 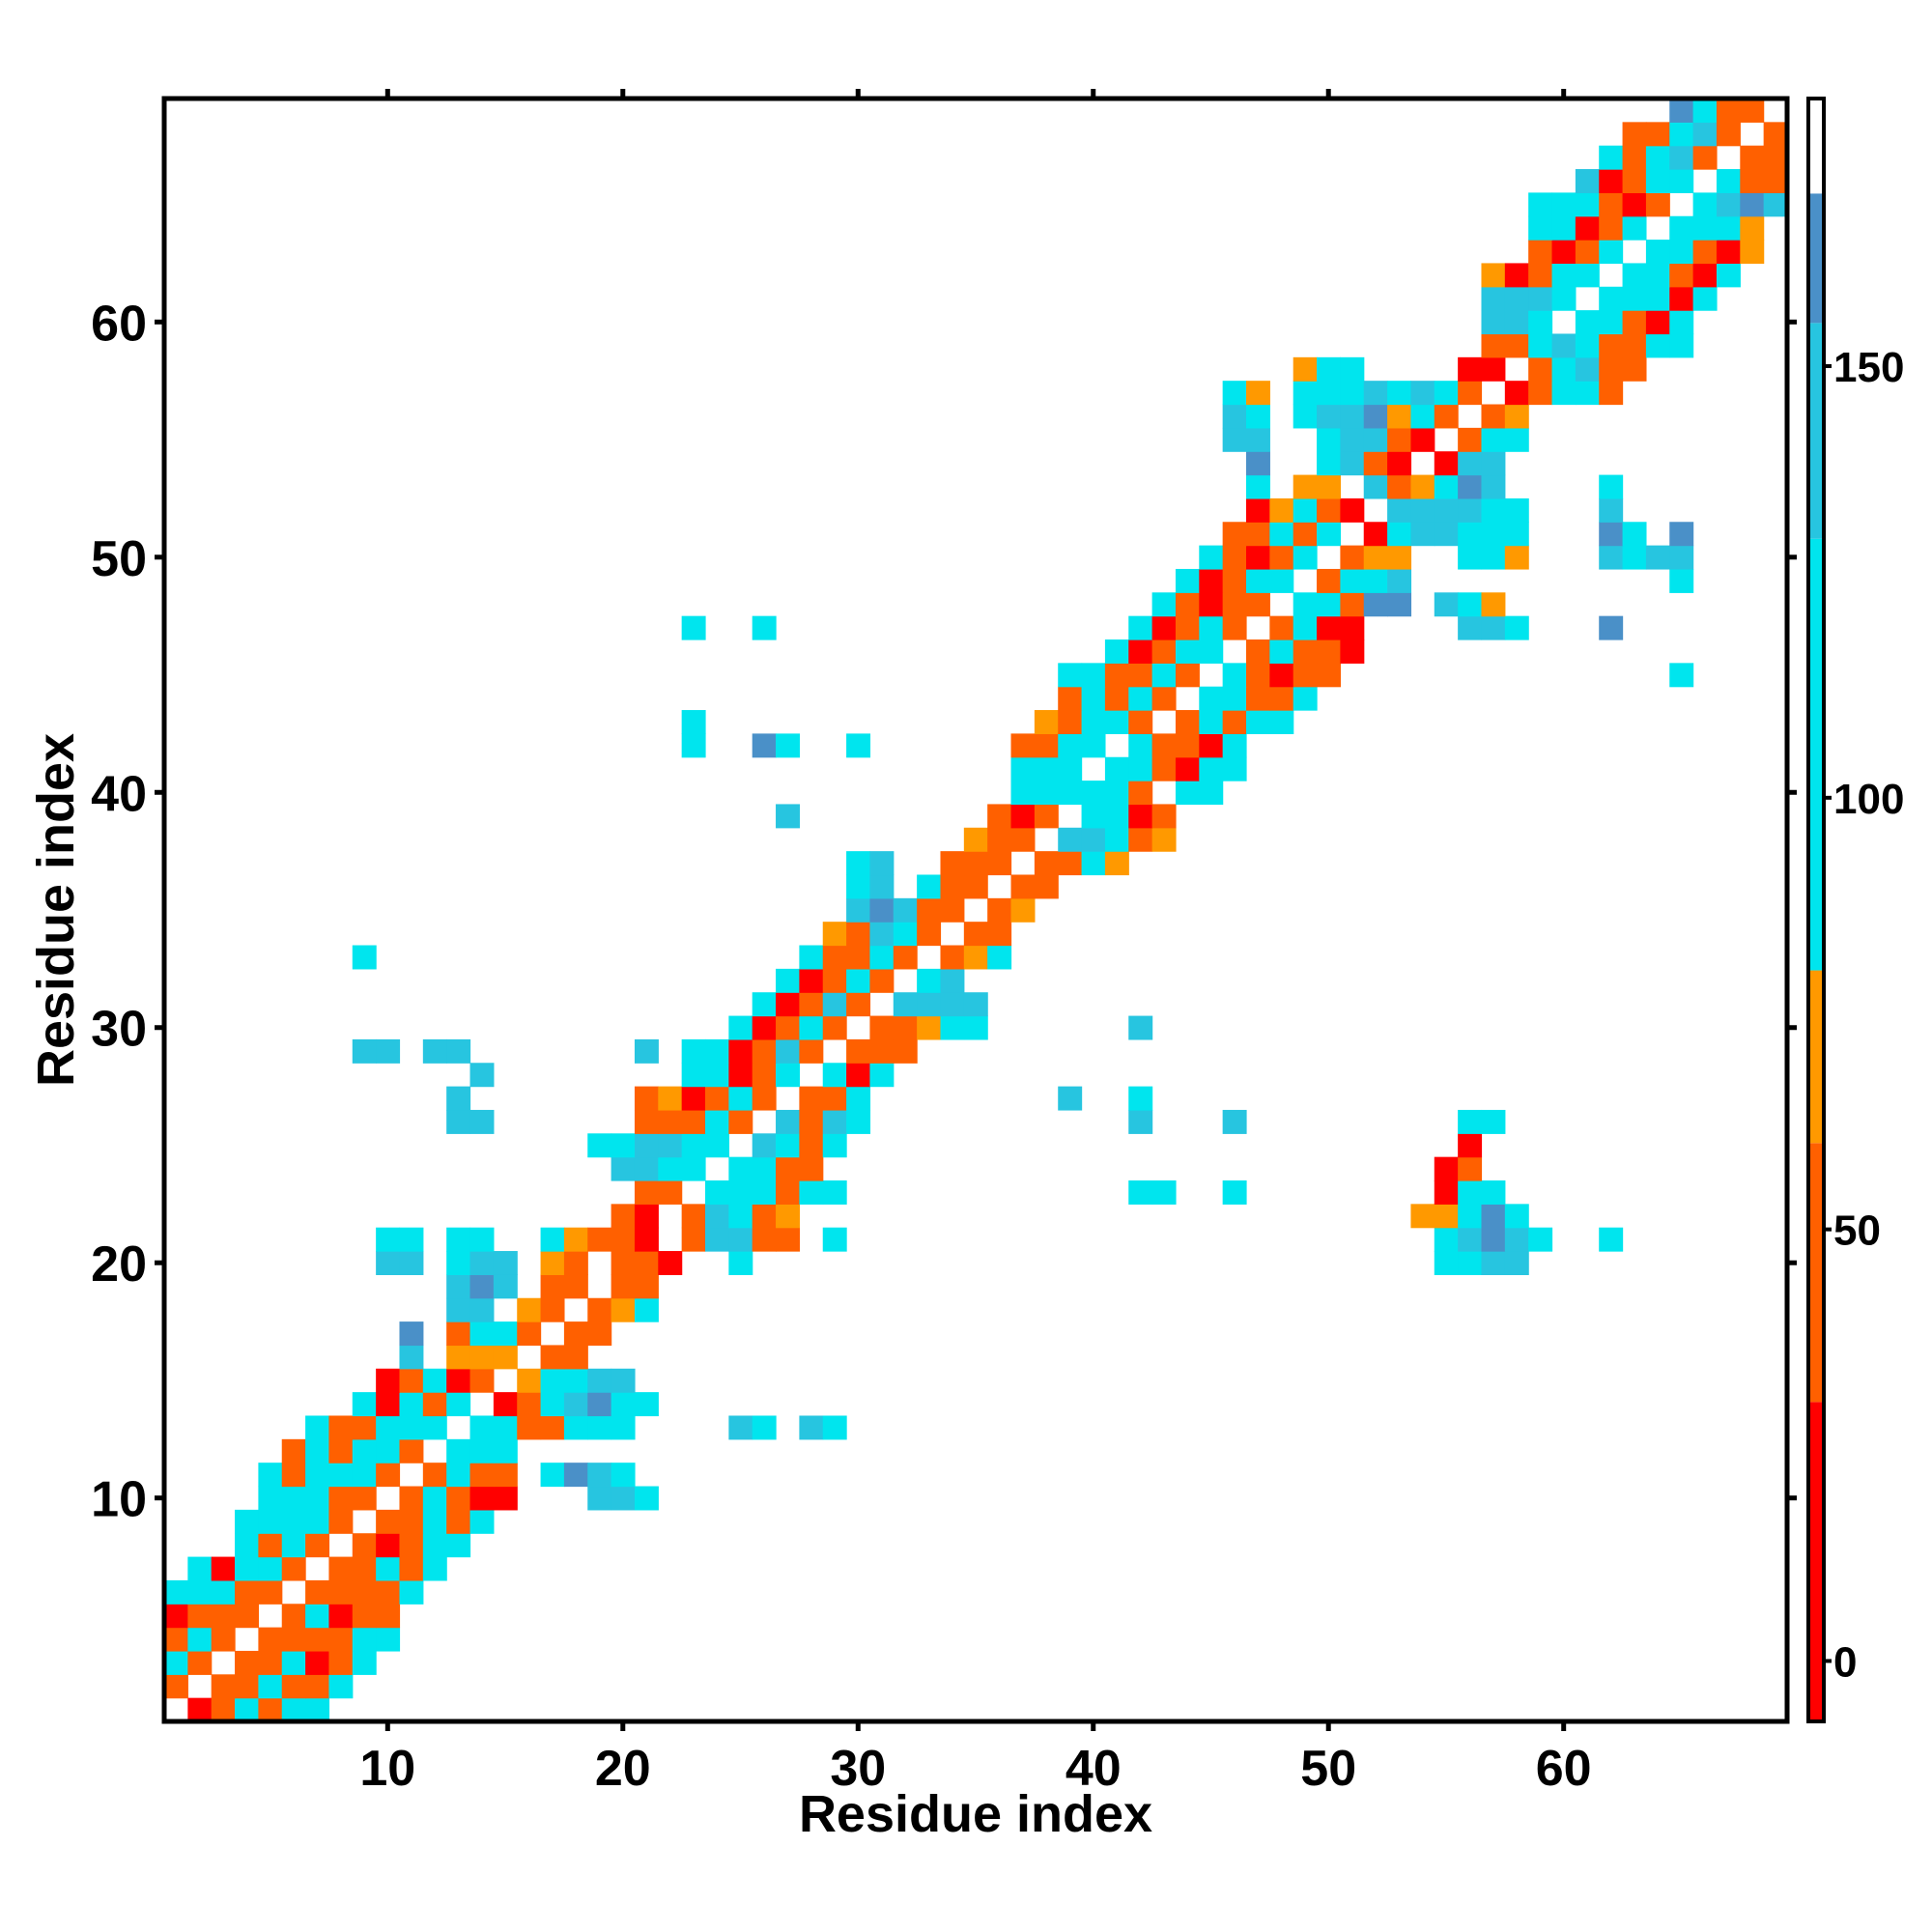 What do you see at coordinates (858, 1769) in the screenshot?
I see `x-tick-label: 30` at bounding box center [858, 1769].